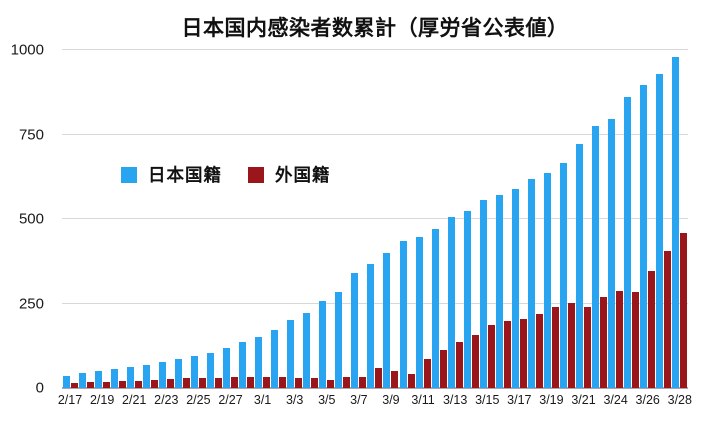 This screenshot has width=720, height=425. I want to click on bar-pair-2-27: 2/27, so click(230, 228).